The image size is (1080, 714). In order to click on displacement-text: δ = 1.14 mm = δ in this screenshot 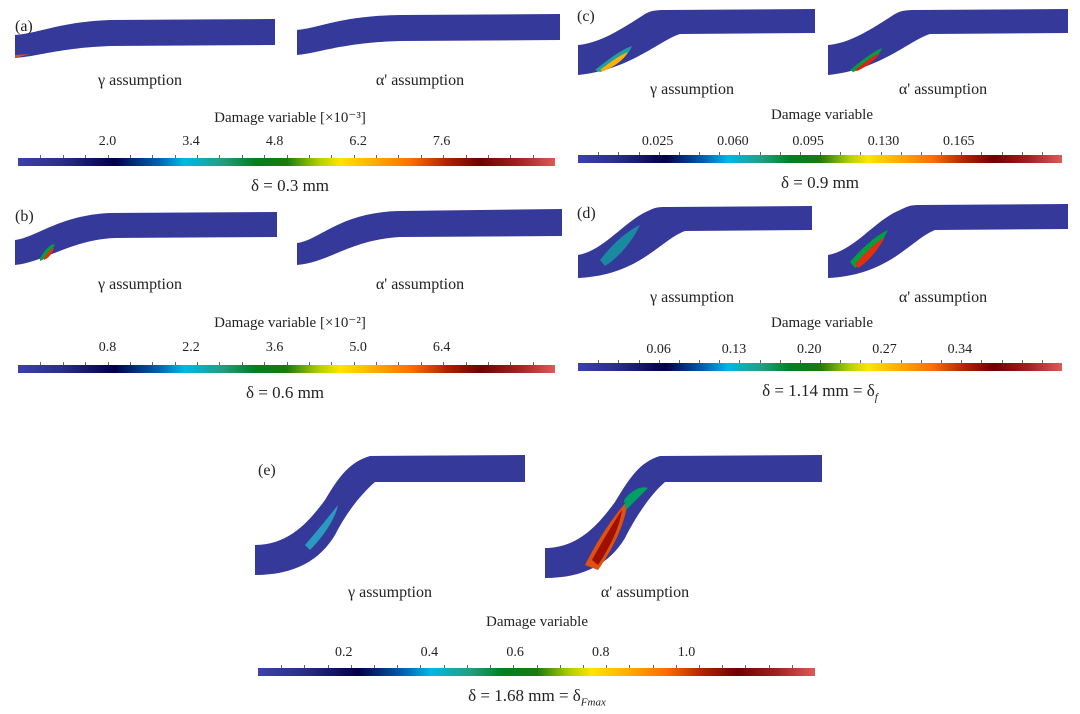, I will do `click(818, 390)`.